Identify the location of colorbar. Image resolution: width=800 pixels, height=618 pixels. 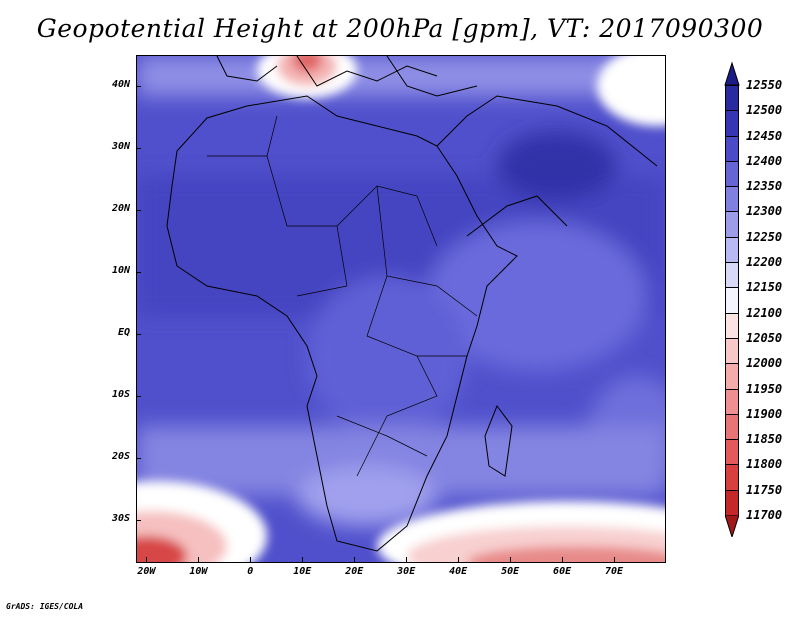
(732, 299).